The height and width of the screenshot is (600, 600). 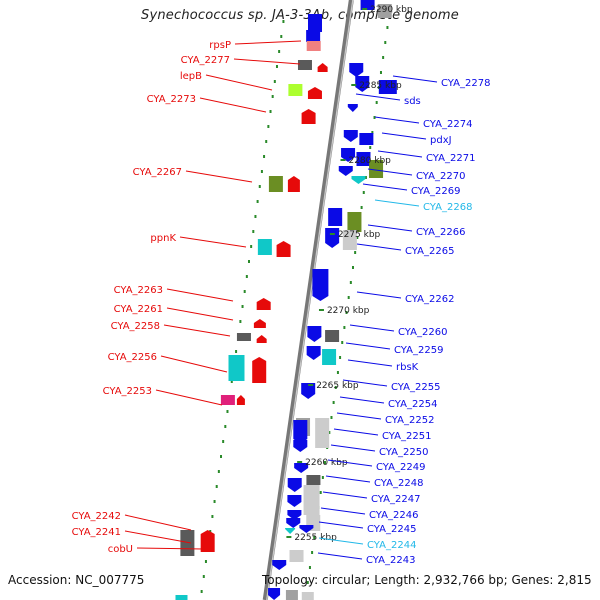 I want to click on ruler-label: 2265 kbp, so click(x=337, y=386).